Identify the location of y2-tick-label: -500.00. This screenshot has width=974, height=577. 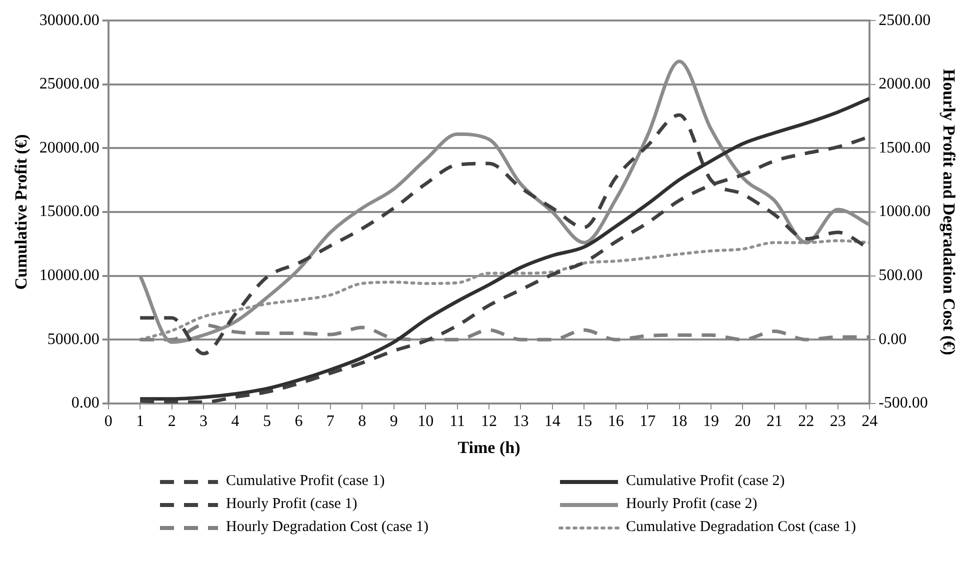
(903, 403).